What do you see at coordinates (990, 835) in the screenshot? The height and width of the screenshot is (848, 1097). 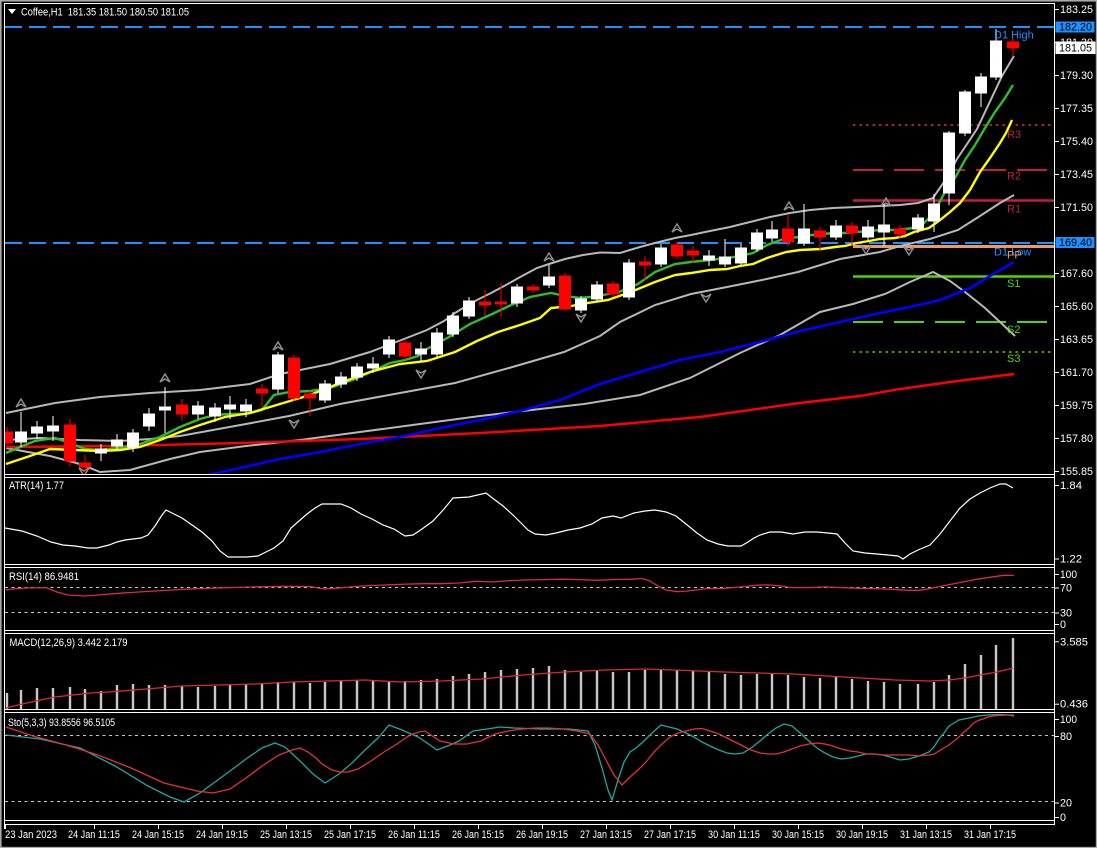 I see `svg-text: 31 Jan 17:15` at bounding box center [990, 835].